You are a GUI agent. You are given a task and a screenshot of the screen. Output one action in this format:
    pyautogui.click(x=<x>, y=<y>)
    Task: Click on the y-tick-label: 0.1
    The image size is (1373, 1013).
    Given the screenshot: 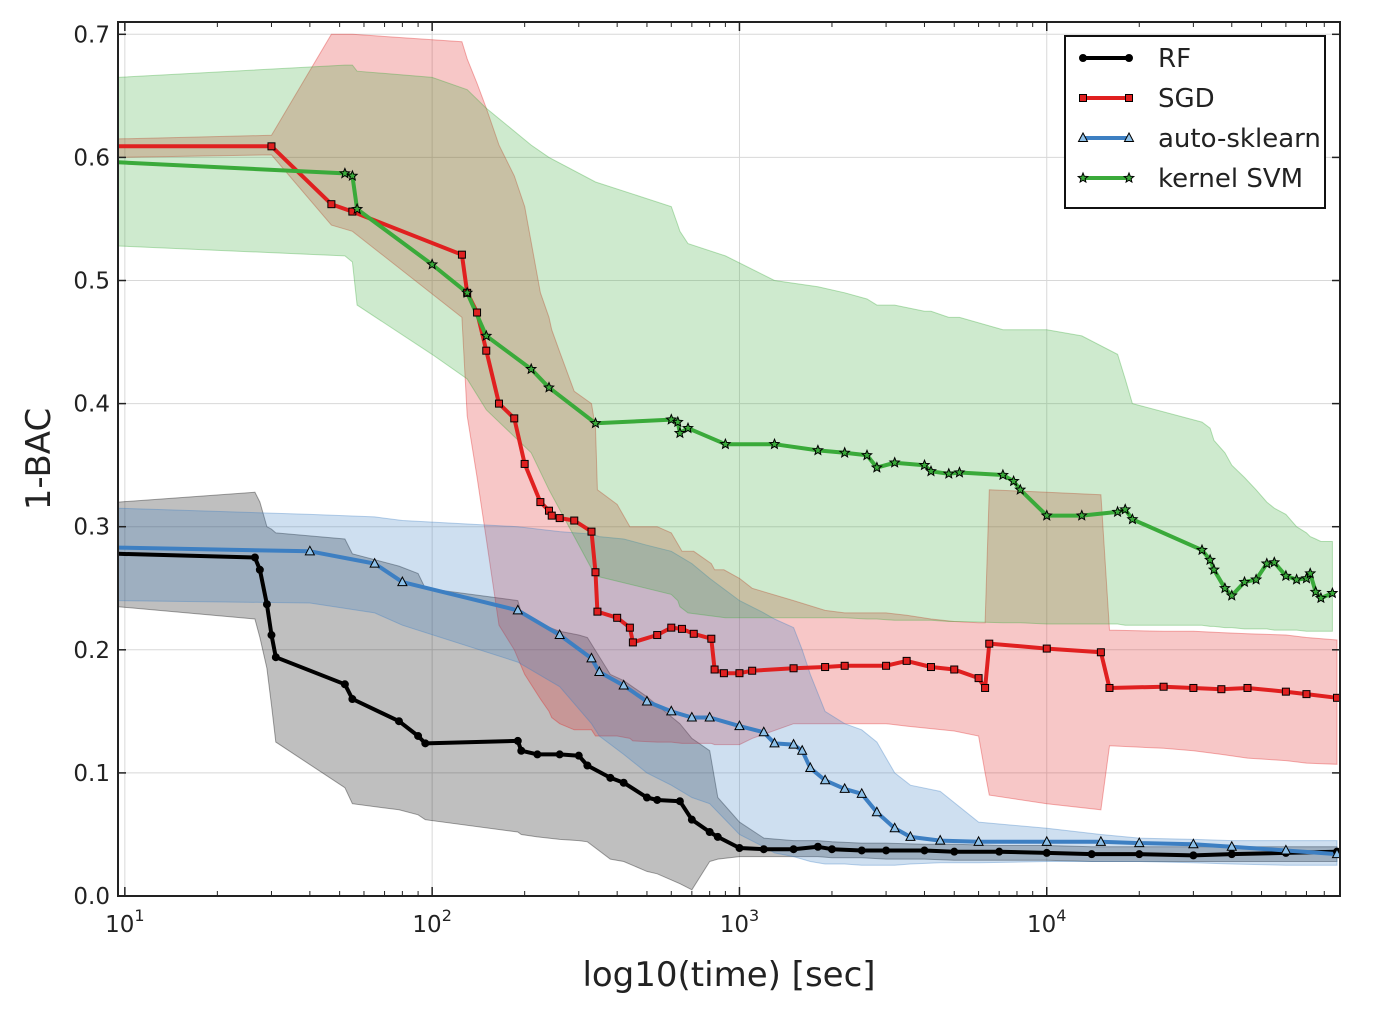 What is the action you would take?
    pyautogui.click(x=91, y=774)
    